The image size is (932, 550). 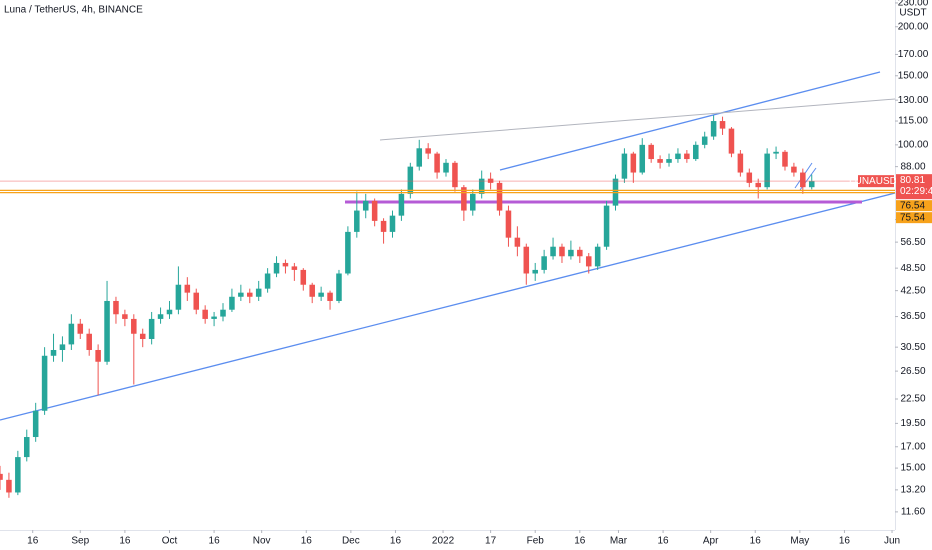 What do you see at coordinates (913, 4) in the screenshot?
I see `y-tick-label: 230.00` at bounding box center [913, 4].